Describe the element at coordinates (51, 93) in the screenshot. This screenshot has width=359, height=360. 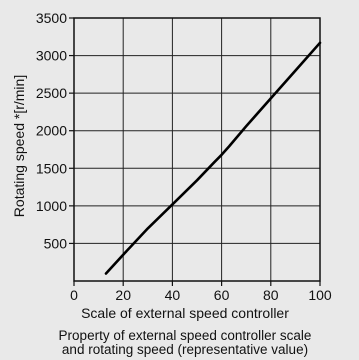
I see `y-tick-label: 2500` at that location.